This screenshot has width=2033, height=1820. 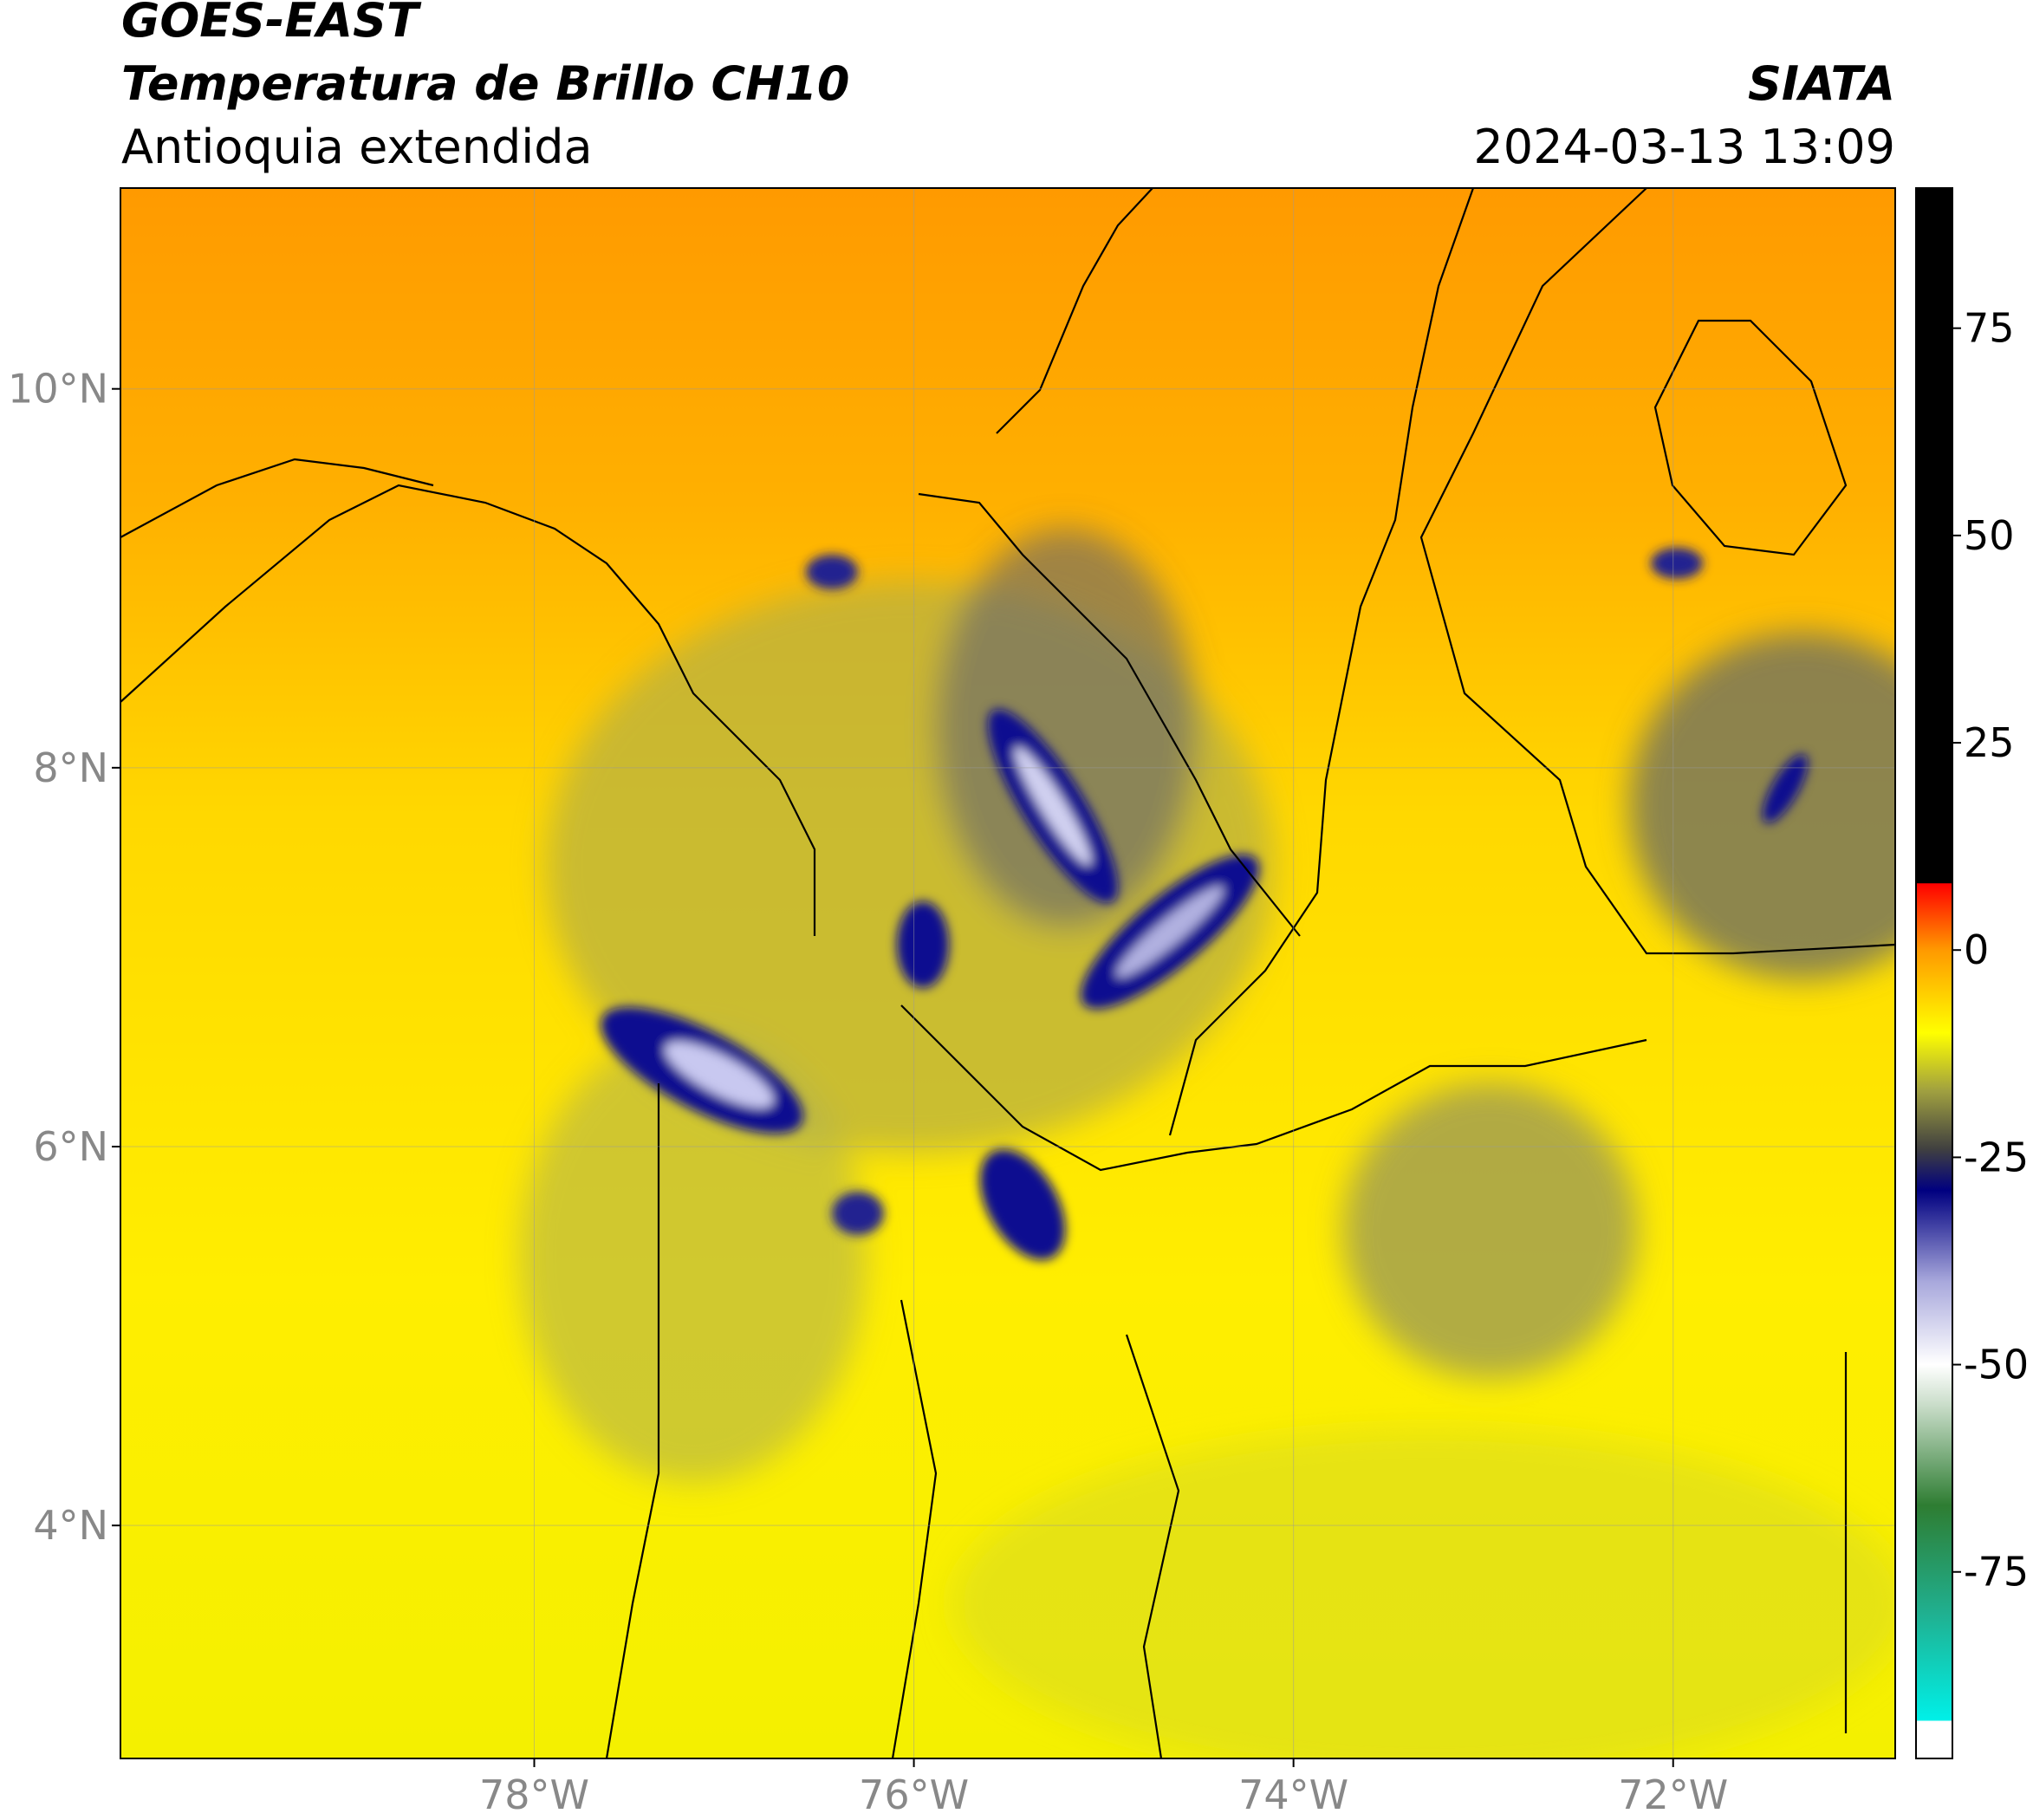 I want to click on subtitle: Temperatura de Brillo CH10, so click(x=485, y=83).